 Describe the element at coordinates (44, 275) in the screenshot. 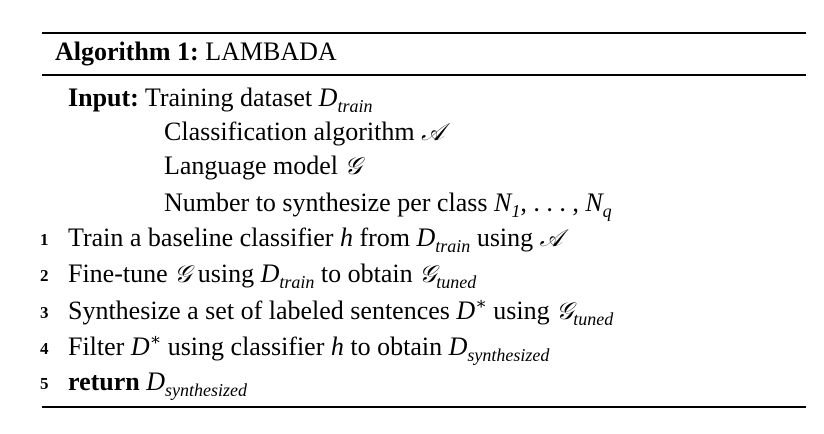

I see `line-number: 2` at that location.